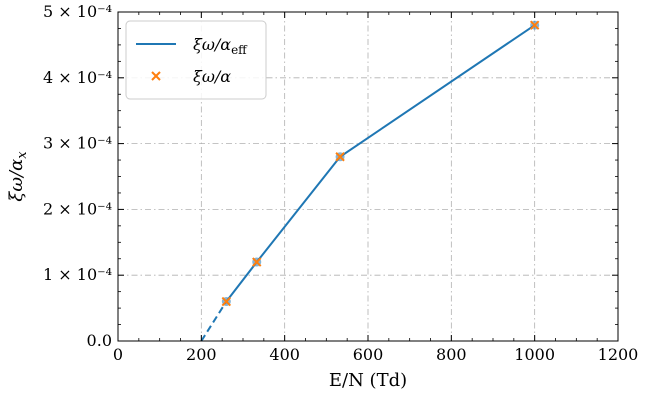  Describe the element at coordinates (214, 321) in the screenshot. I see `extrapolation-line` at that location.